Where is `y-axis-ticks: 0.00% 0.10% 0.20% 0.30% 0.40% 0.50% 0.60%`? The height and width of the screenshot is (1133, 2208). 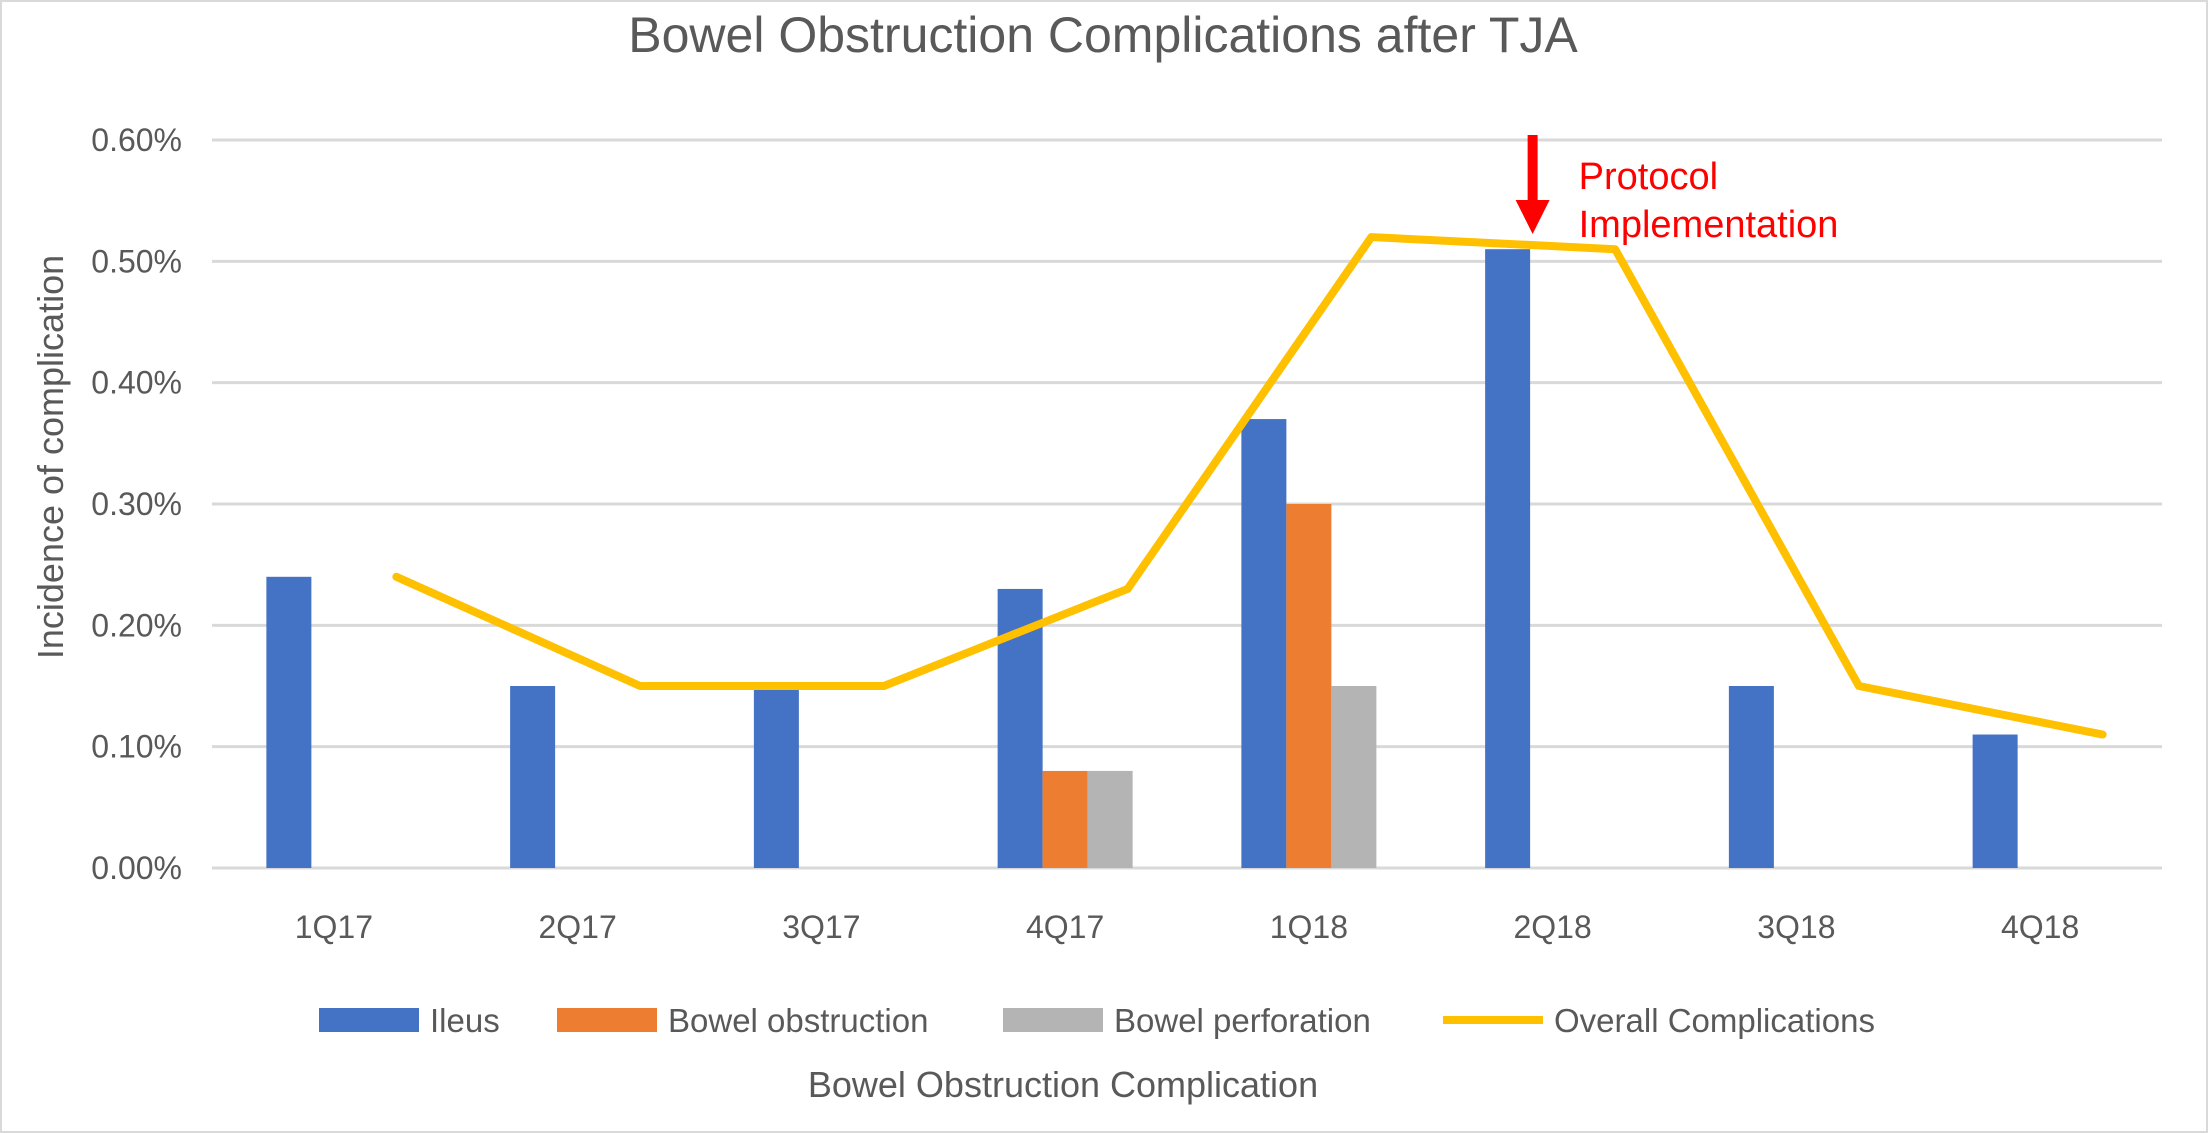 y-axis-ticks: 0.00% 0.10% 0.20% 0.30% 0.40% 0.50% 0.60% is located at coordinates (136, 504).